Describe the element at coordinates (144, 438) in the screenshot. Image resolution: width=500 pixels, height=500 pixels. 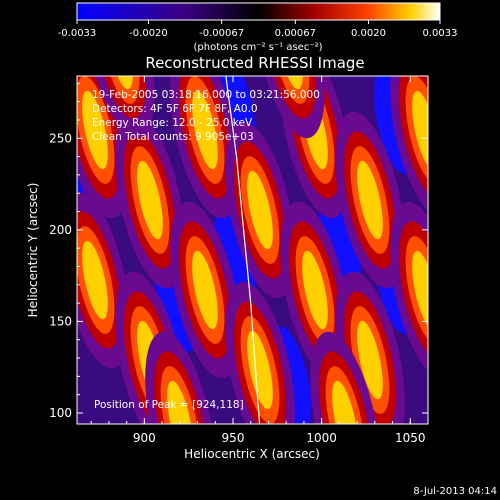
I see `x-tick-label: 900` at that location.